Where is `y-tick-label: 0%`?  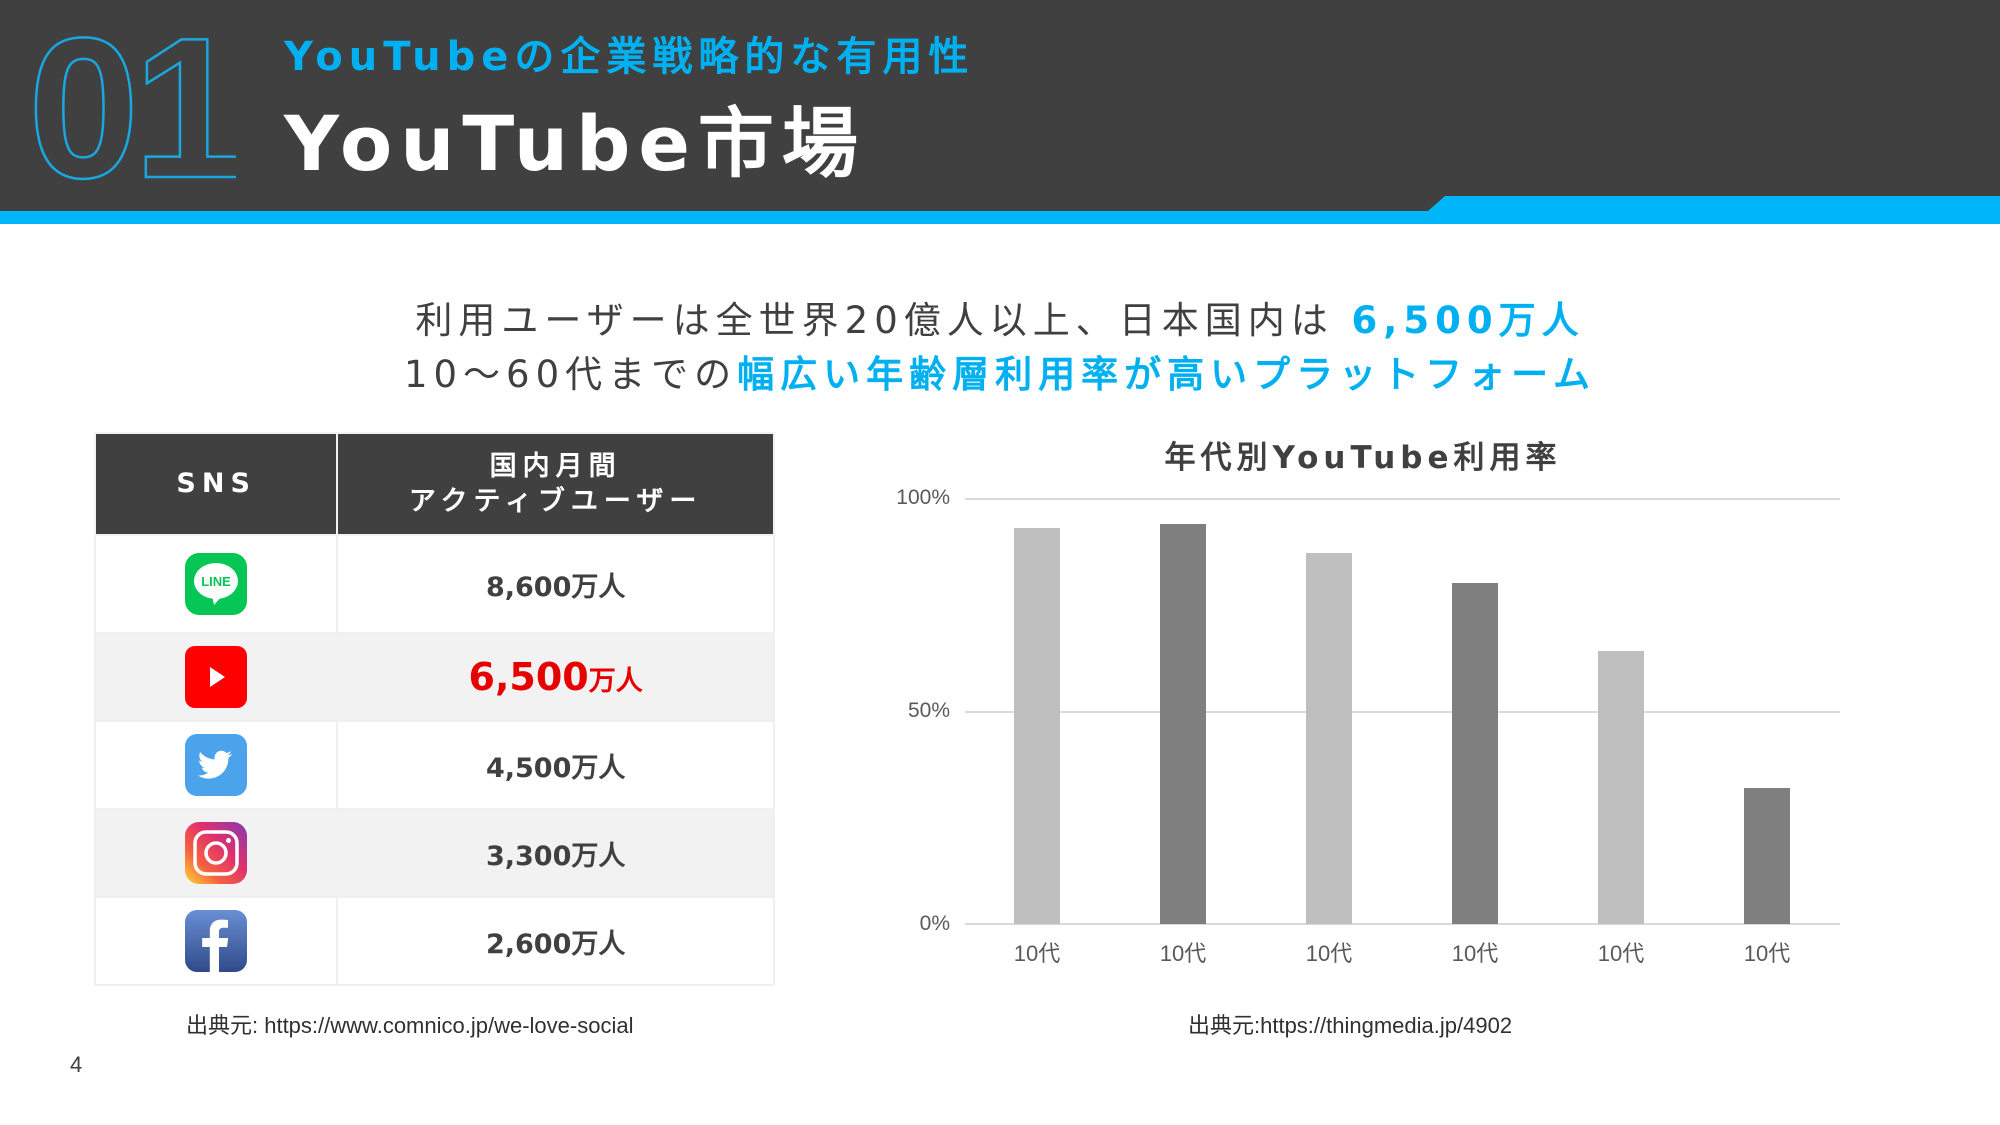 y-tick-label: 0% is located at coordinates (934, 923).